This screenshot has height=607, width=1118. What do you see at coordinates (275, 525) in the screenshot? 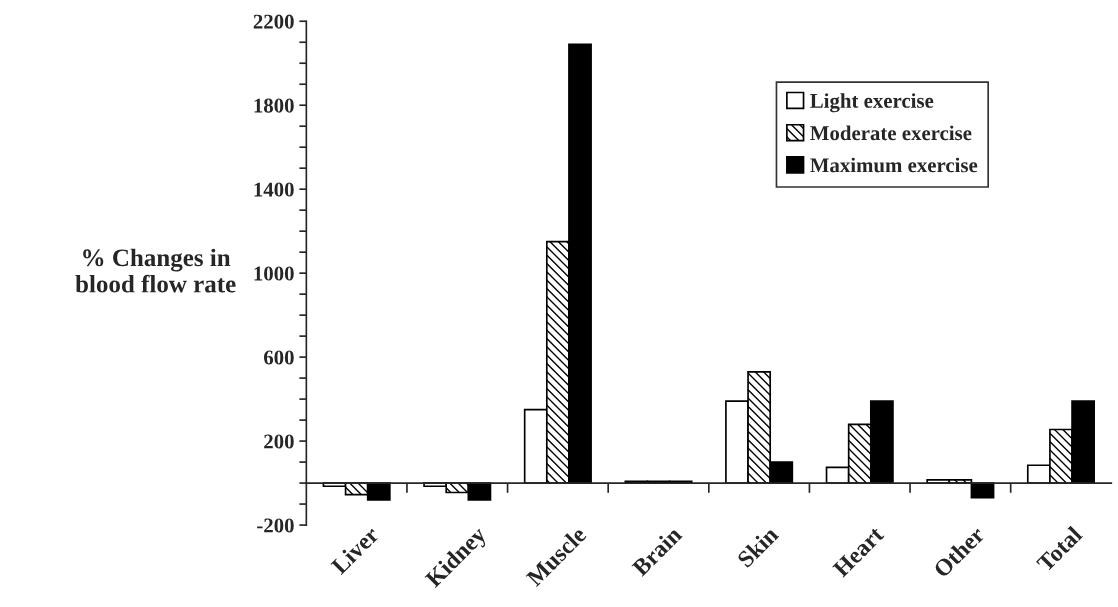
I see `y-tick-label: -200` at bounding box center [275, 525].